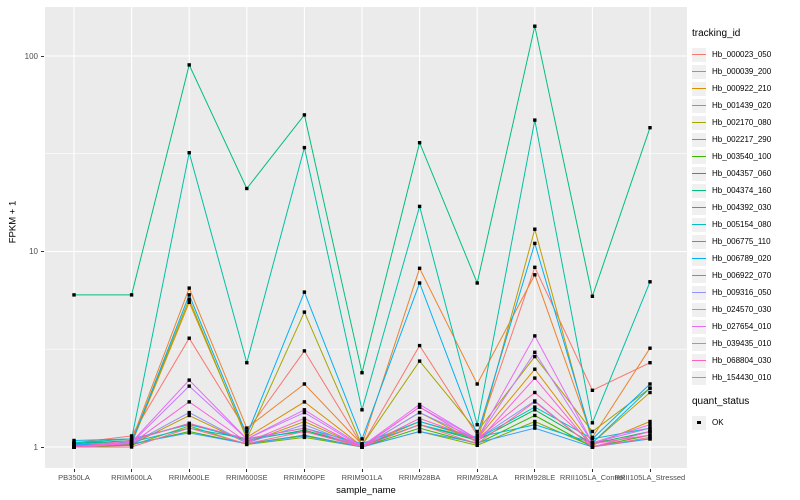 The image size is (800, 500). What do you see at coordinates (745, 241) in the screenshot?
I see `legend-item-Hb_006775_110: Hb_006775_110` at bounding box center [745, 241].